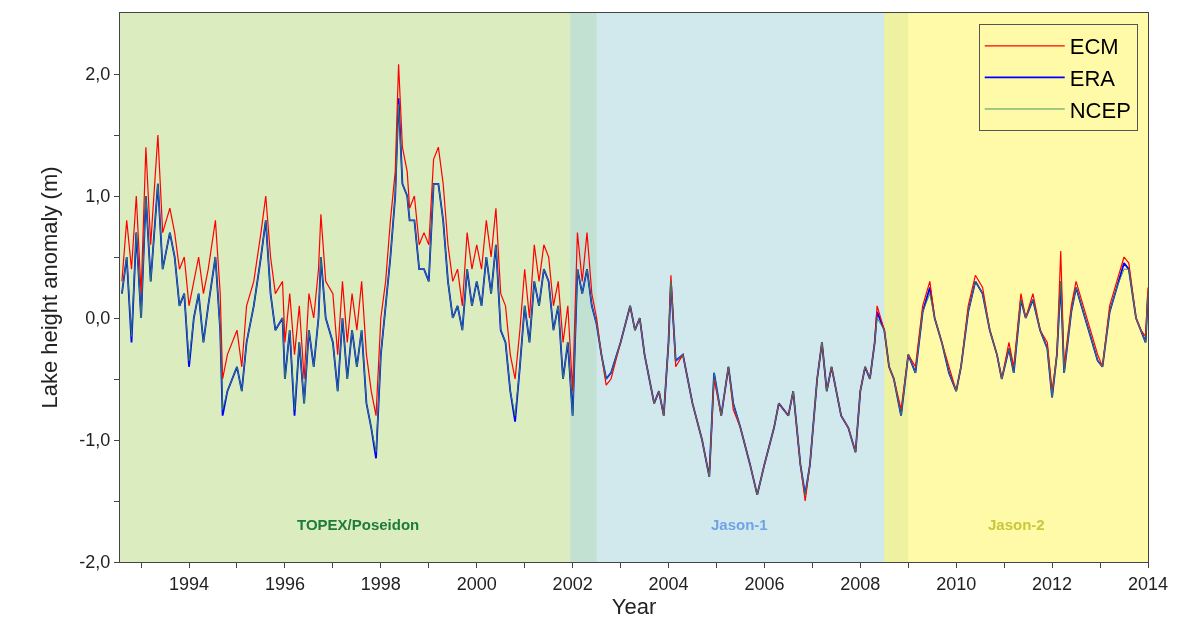 This screenshot has width=1180, height=623. Describe the element at coordinates (98, 74) in the screenshot. I see `y-tick-label: 2,0` at that location.